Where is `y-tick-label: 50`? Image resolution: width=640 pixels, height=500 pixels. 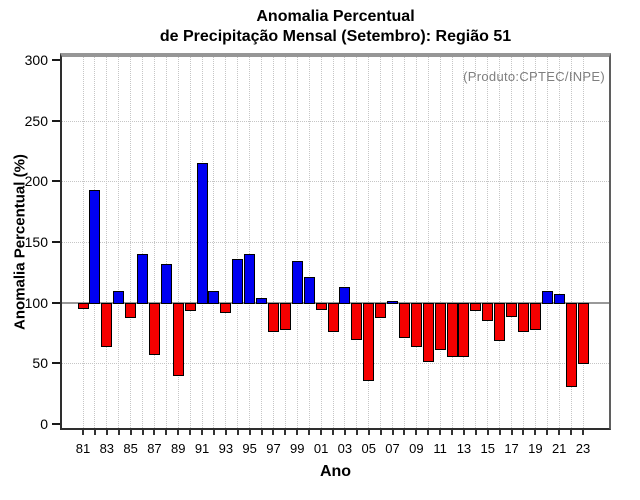
y-tick-label: 50 is located at coordinates (40, 363).